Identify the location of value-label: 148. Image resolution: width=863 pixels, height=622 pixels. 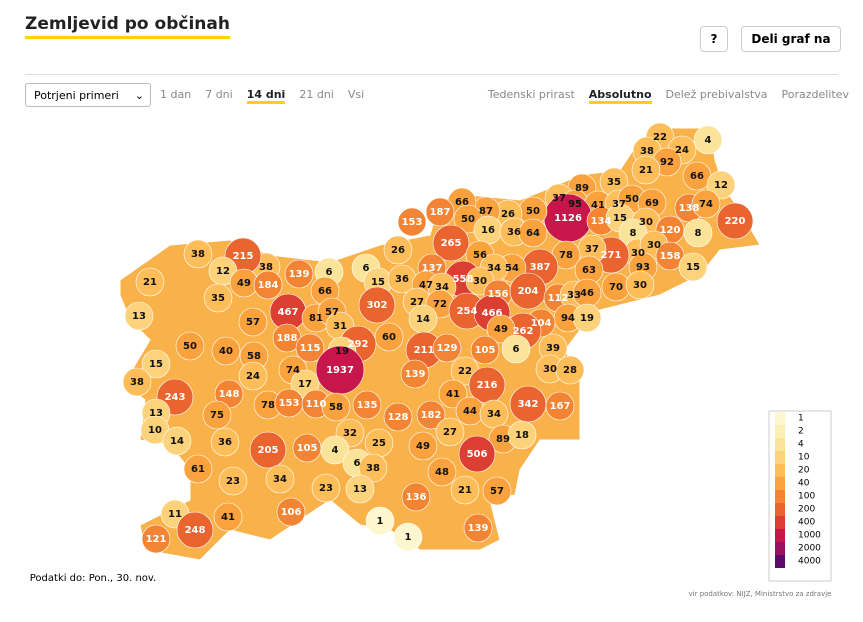
(229, 394).